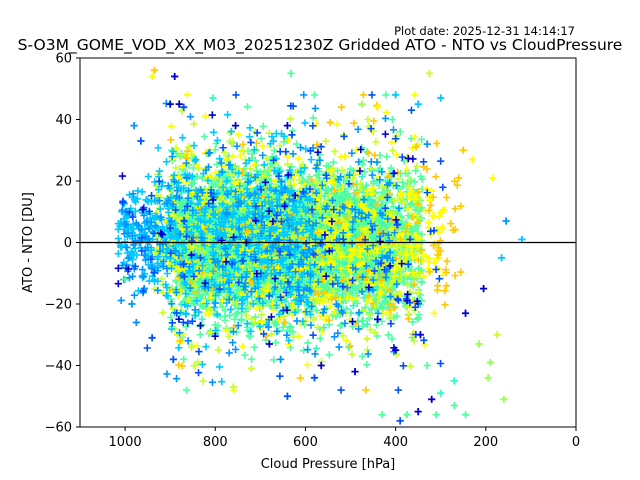 Image resolution: width=640 pixels, height=480 pixels. What do you see at coordinates (484, 31) in the screenshot?
I see `plot-date: Plot date: 2025-12-31 14:14:17` at bounding box center [484, 31].